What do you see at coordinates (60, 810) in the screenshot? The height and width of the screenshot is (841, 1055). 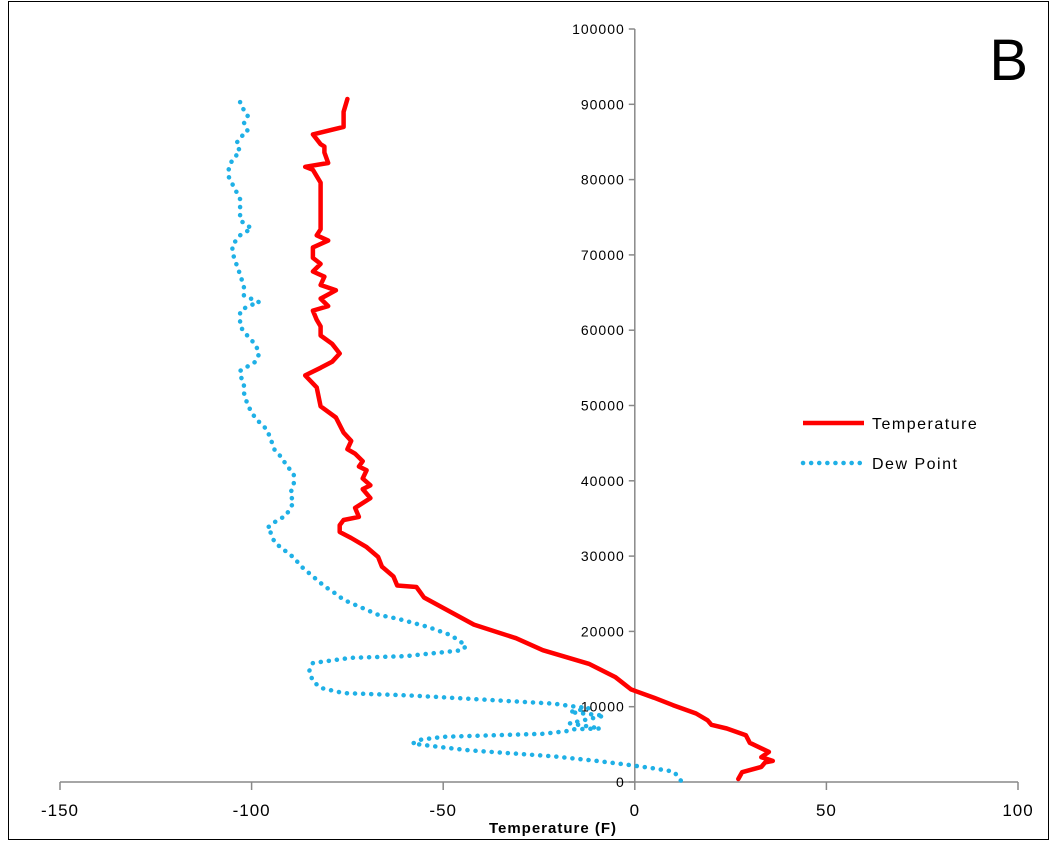 I see `x-tick-label: -150` at bounding box center [60, 810].